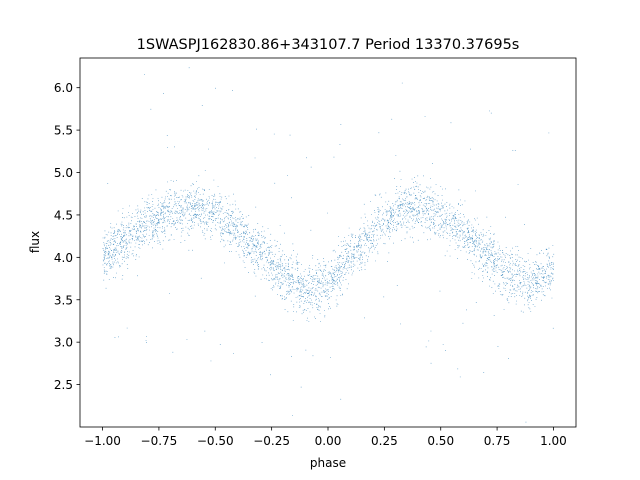 Image resolution: width=640 pixels, height=480 pixels. Describe the element at coordinates (497, 441) in the screenshot. I see `x-tick-label: 0.75` at that location.